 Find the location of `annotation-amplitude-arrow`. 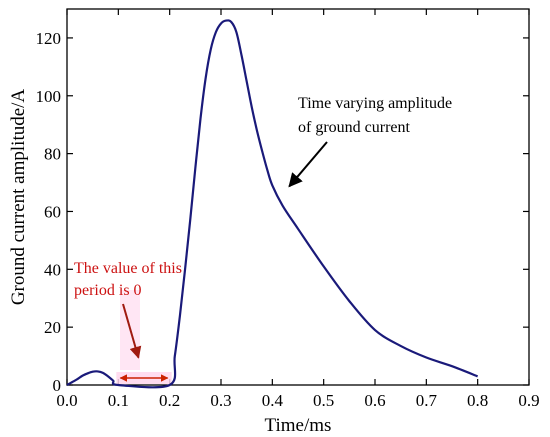

annotation-amplitude-arrow is located at coordinates (308, 164).